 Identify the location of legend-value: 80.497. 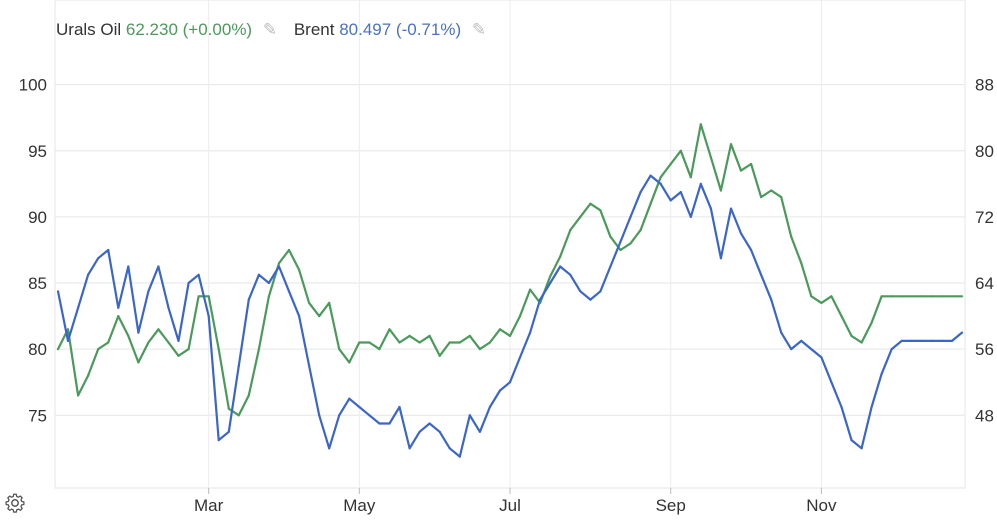
(365, 29).